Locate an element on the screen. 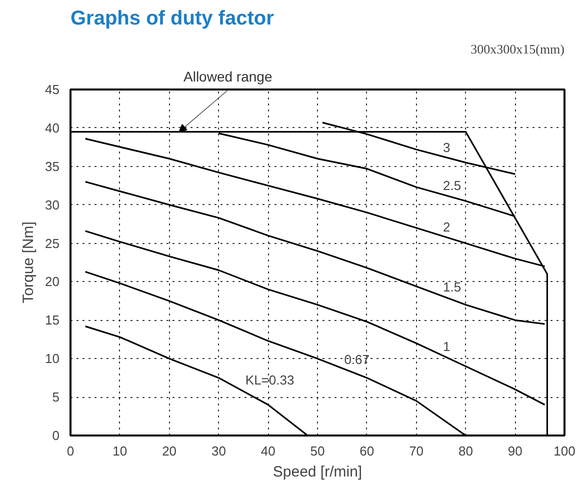 The height and width of the screenshot is (495, 579). text: 300x300x15(mm) is located at coordinates (517, 49).